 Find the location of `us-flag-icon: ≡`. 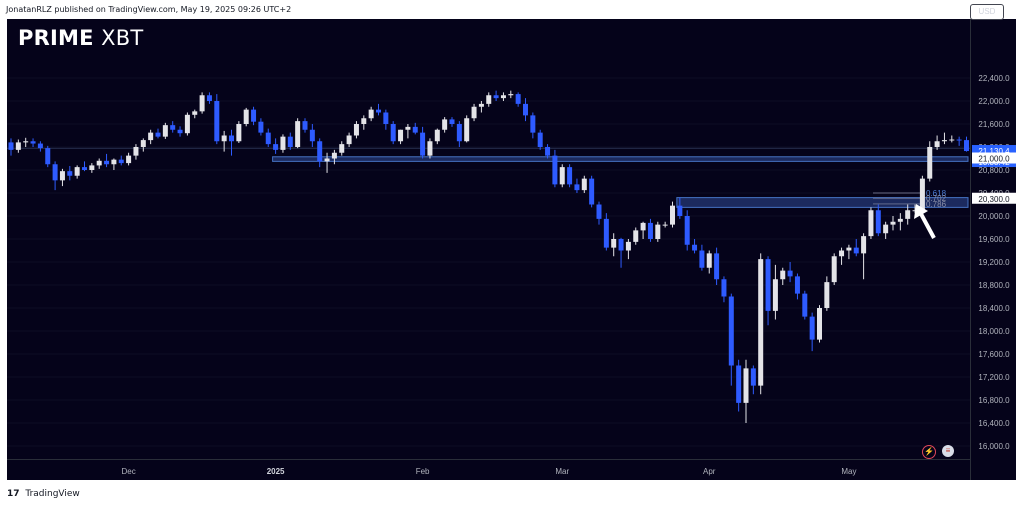

us-flag-icon: ≡ is located at coordinates (948, 451).